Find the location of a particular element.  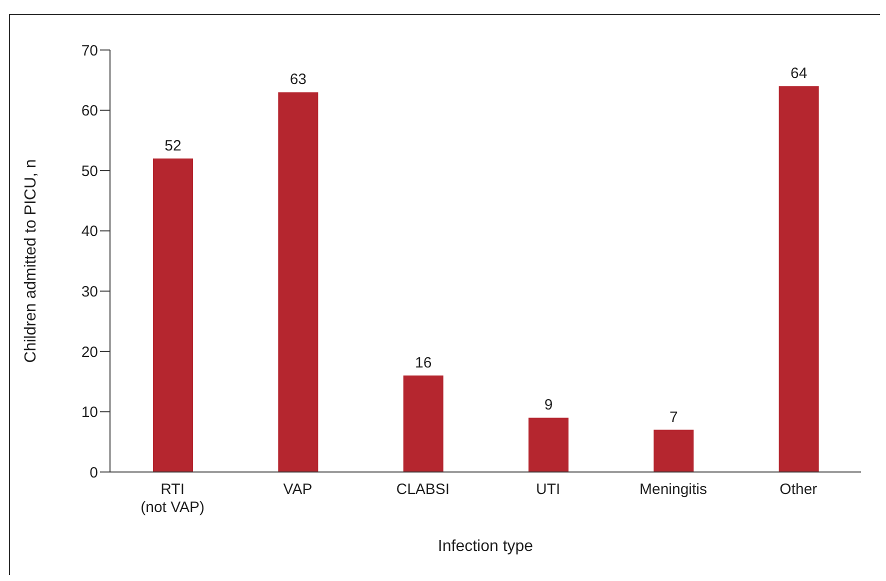

x-tick-label: RTI (not VAP) is located at coordinates (172, 498).